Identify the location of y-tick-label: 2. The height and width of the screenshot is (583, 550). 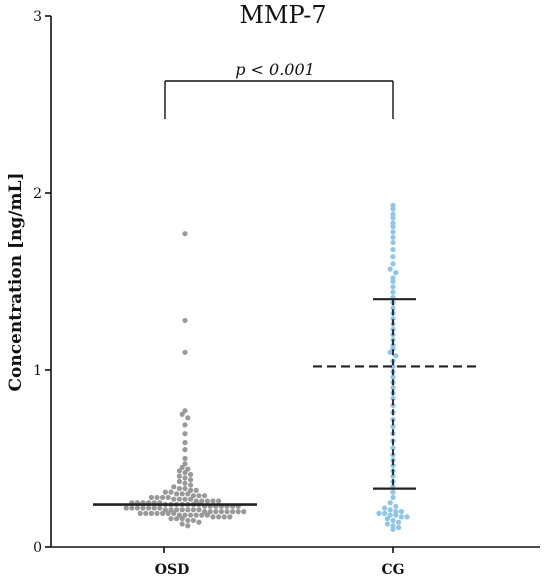
(37, 194).